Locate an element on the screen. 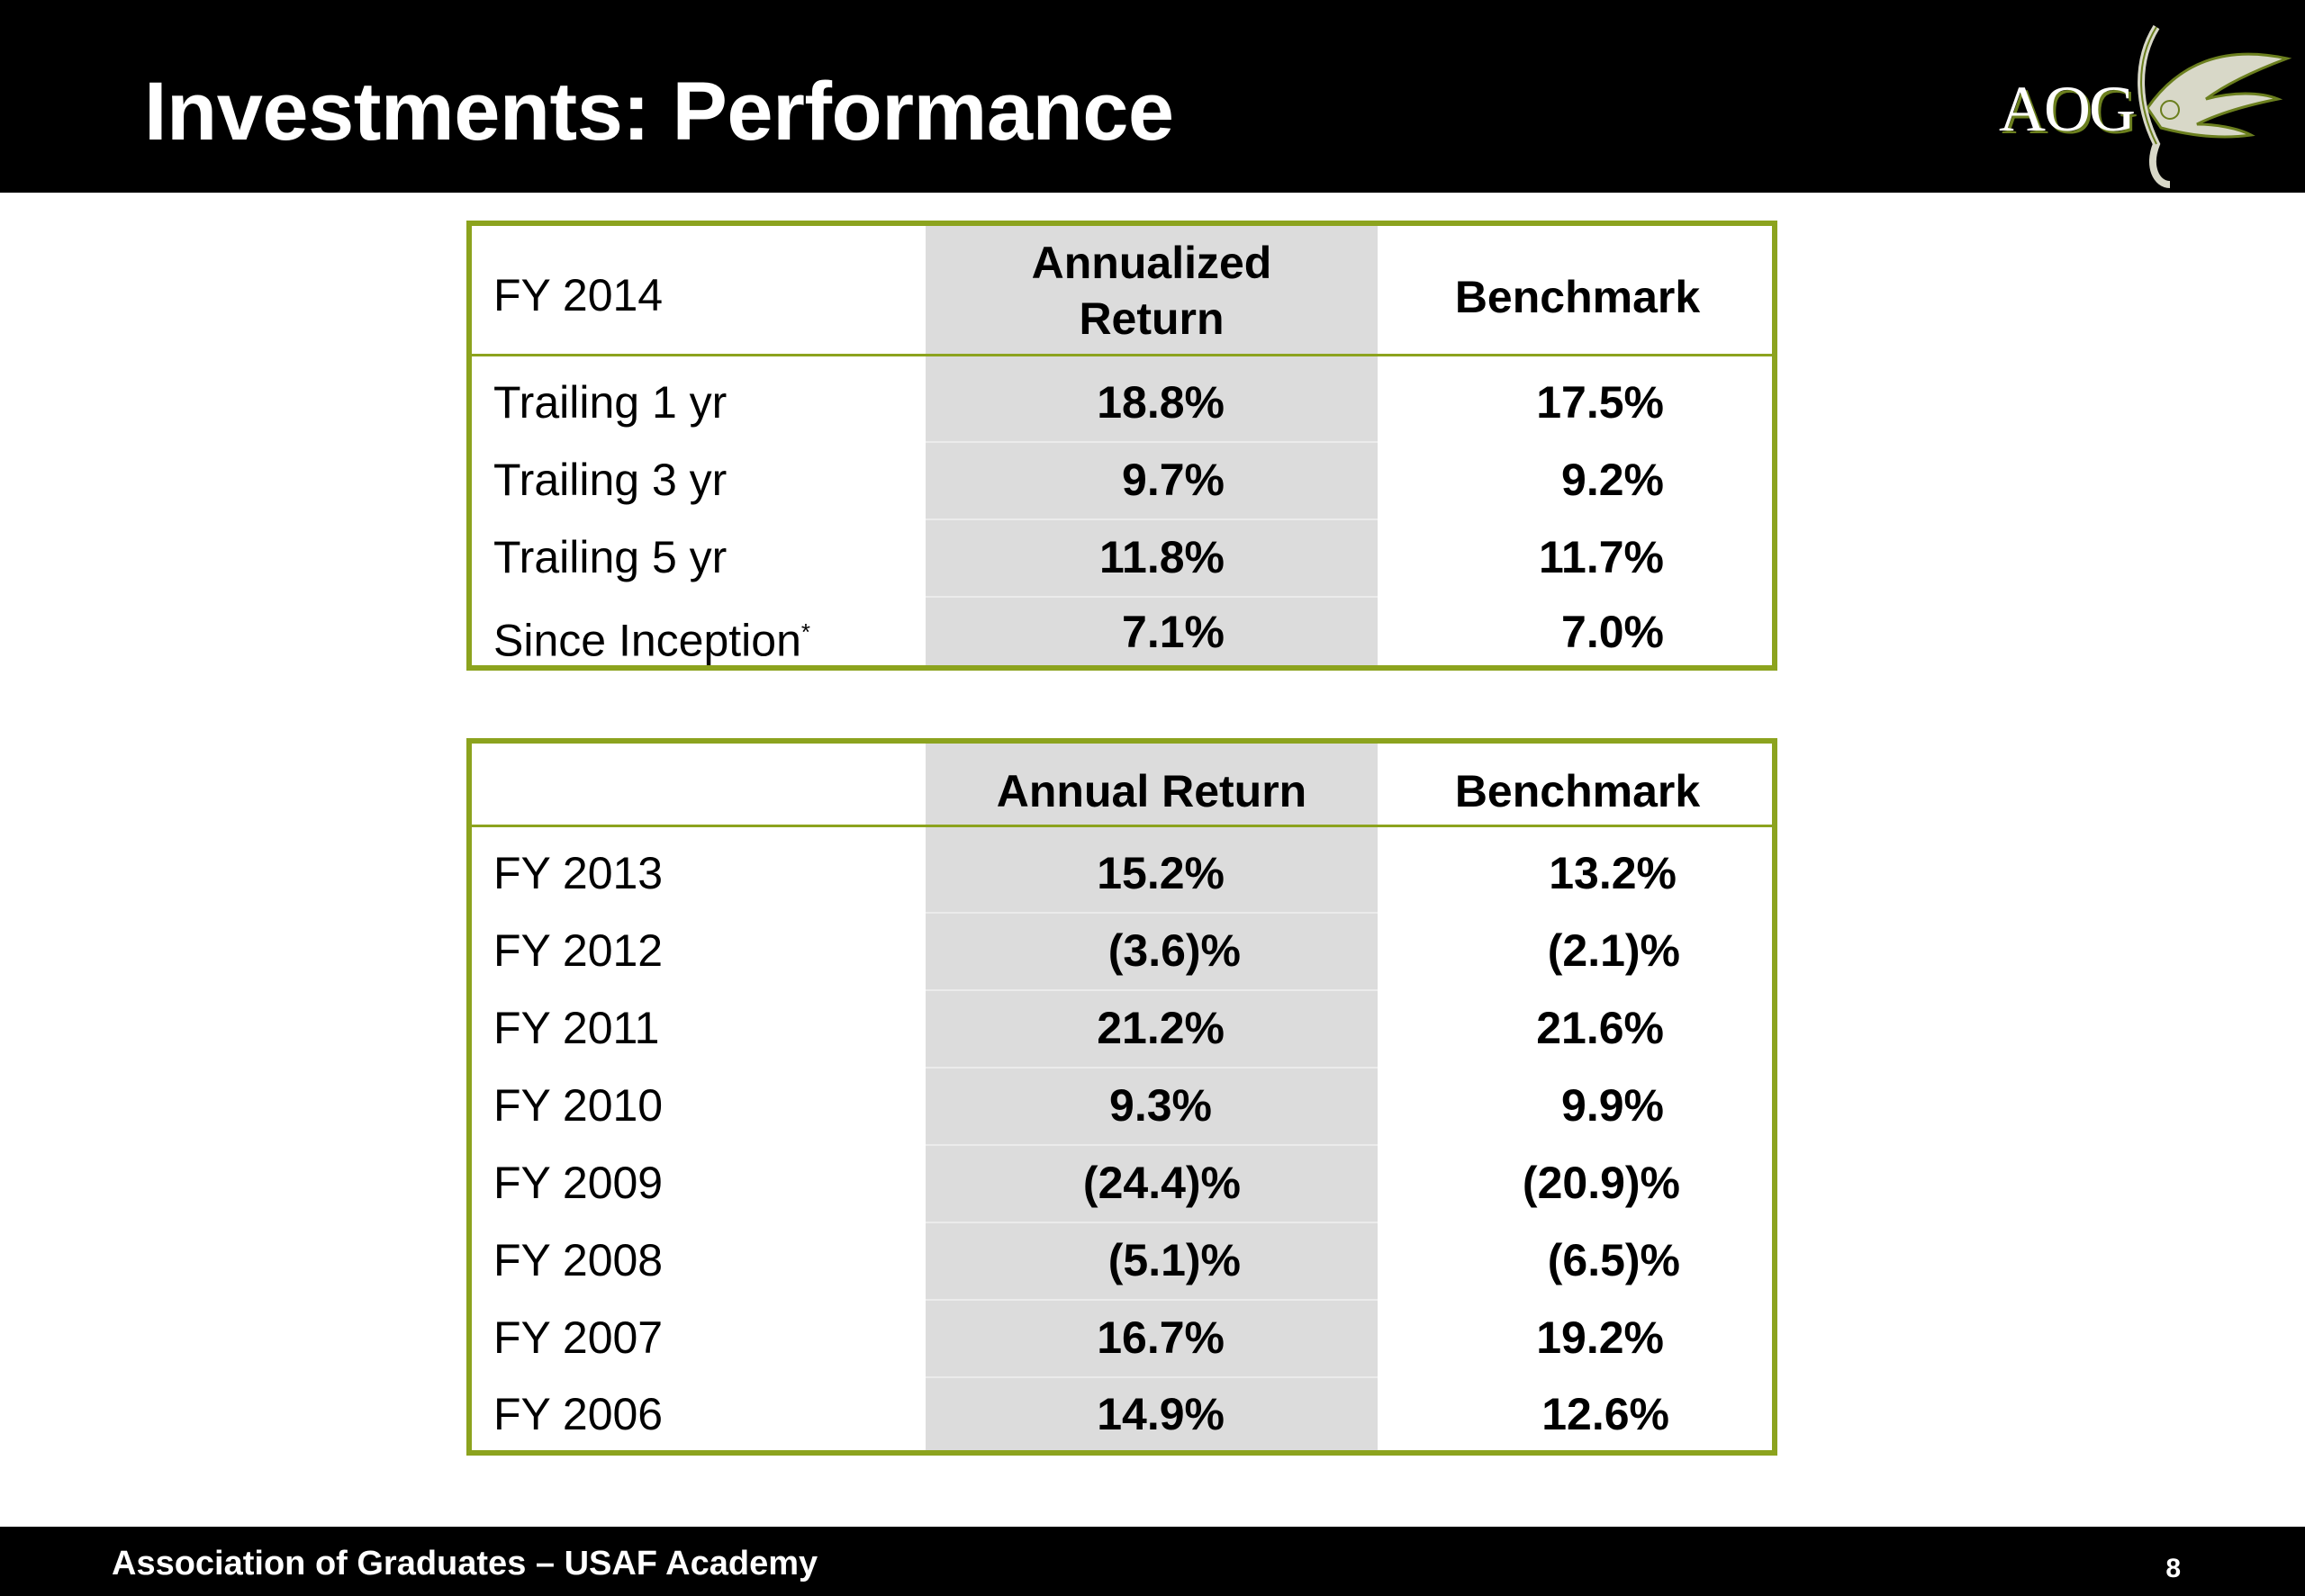 This screenshot has width=2305, height=1596. annual-return-value: 15.2% is located at coordinates (1161, 873).